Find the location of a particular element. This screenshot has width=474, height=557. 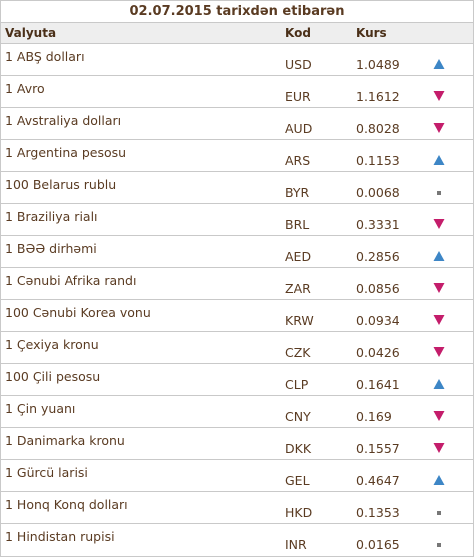

currency-code: ARS is located at coordinates (298, 160).